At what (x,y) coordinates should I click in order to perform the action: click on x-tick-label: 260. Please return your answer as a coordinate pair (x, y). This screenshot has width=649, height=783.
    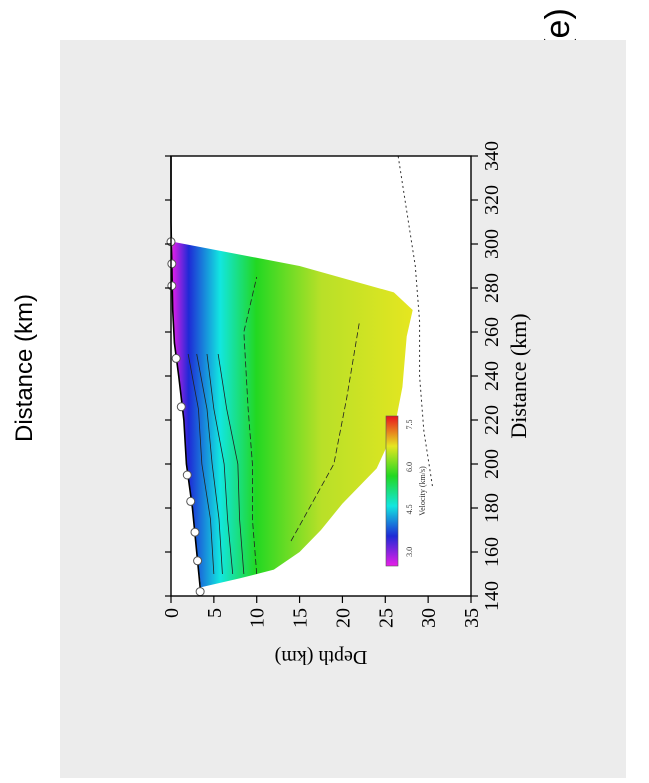
    Looking at the image, I should click on (492, 332).